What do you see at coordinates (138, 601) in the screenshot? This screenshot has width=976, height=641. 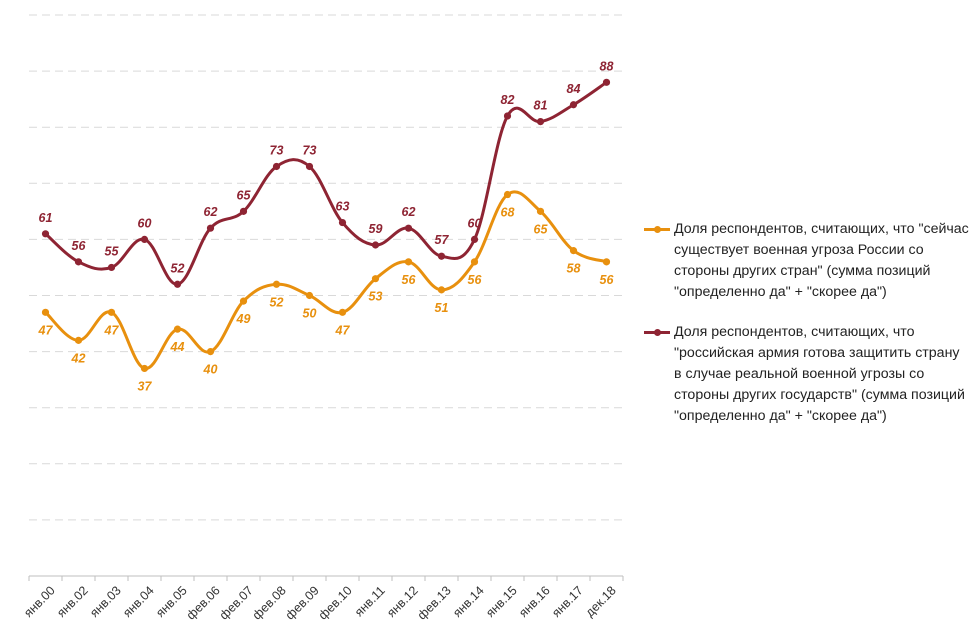 I see `x-tick-label: янв.04` at bounding box center [138, 601].